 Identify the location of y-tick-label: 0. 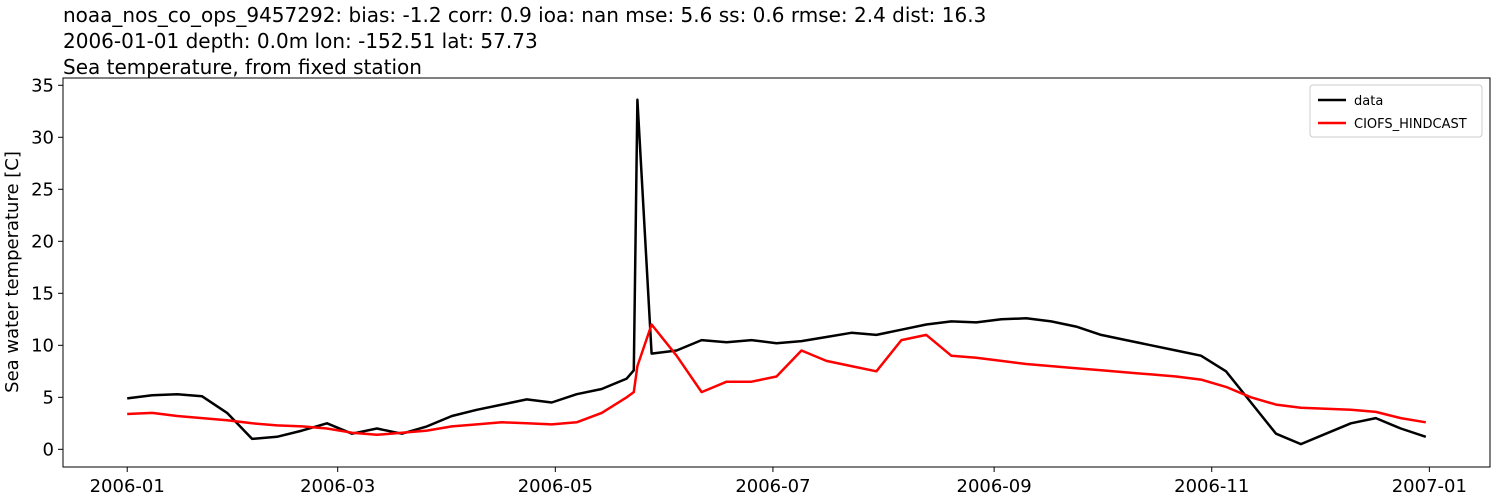
(48, 449).